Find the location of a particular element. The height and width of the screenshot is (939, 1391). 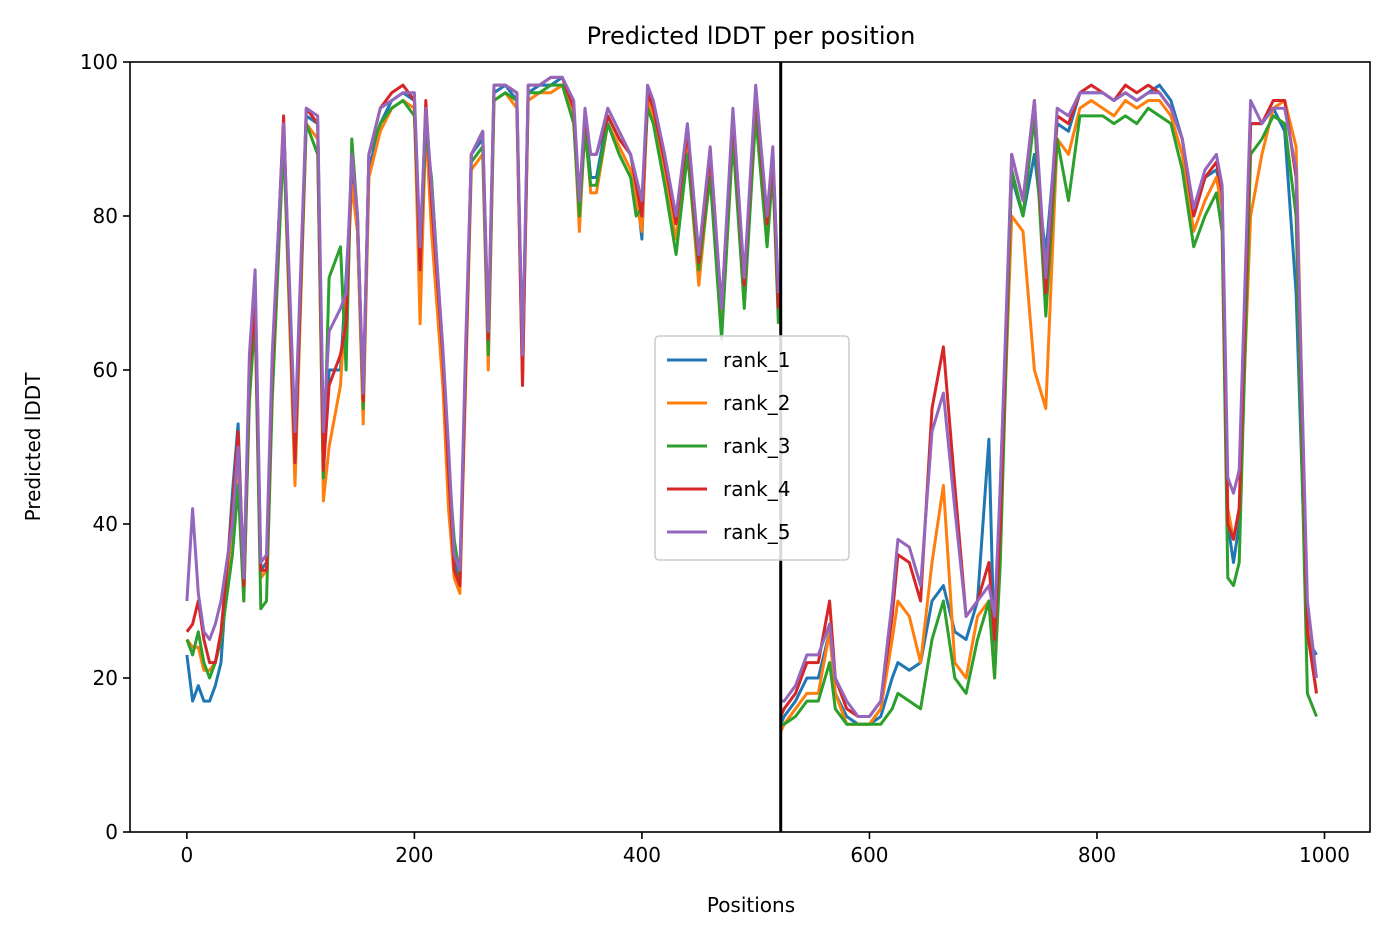

x-axis-title: Positions is located at coordinates (751, 905).